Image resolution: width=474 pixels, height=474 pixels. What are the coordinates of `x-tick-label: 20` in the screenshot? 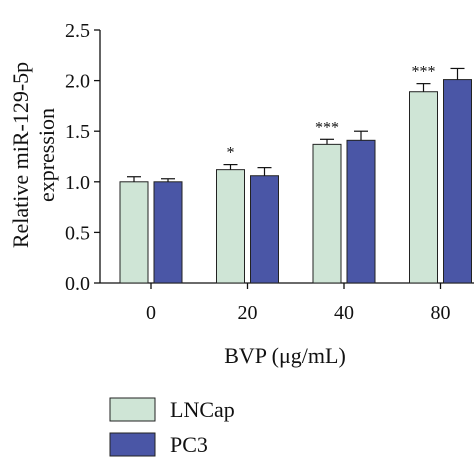 It's located at (248, 313).